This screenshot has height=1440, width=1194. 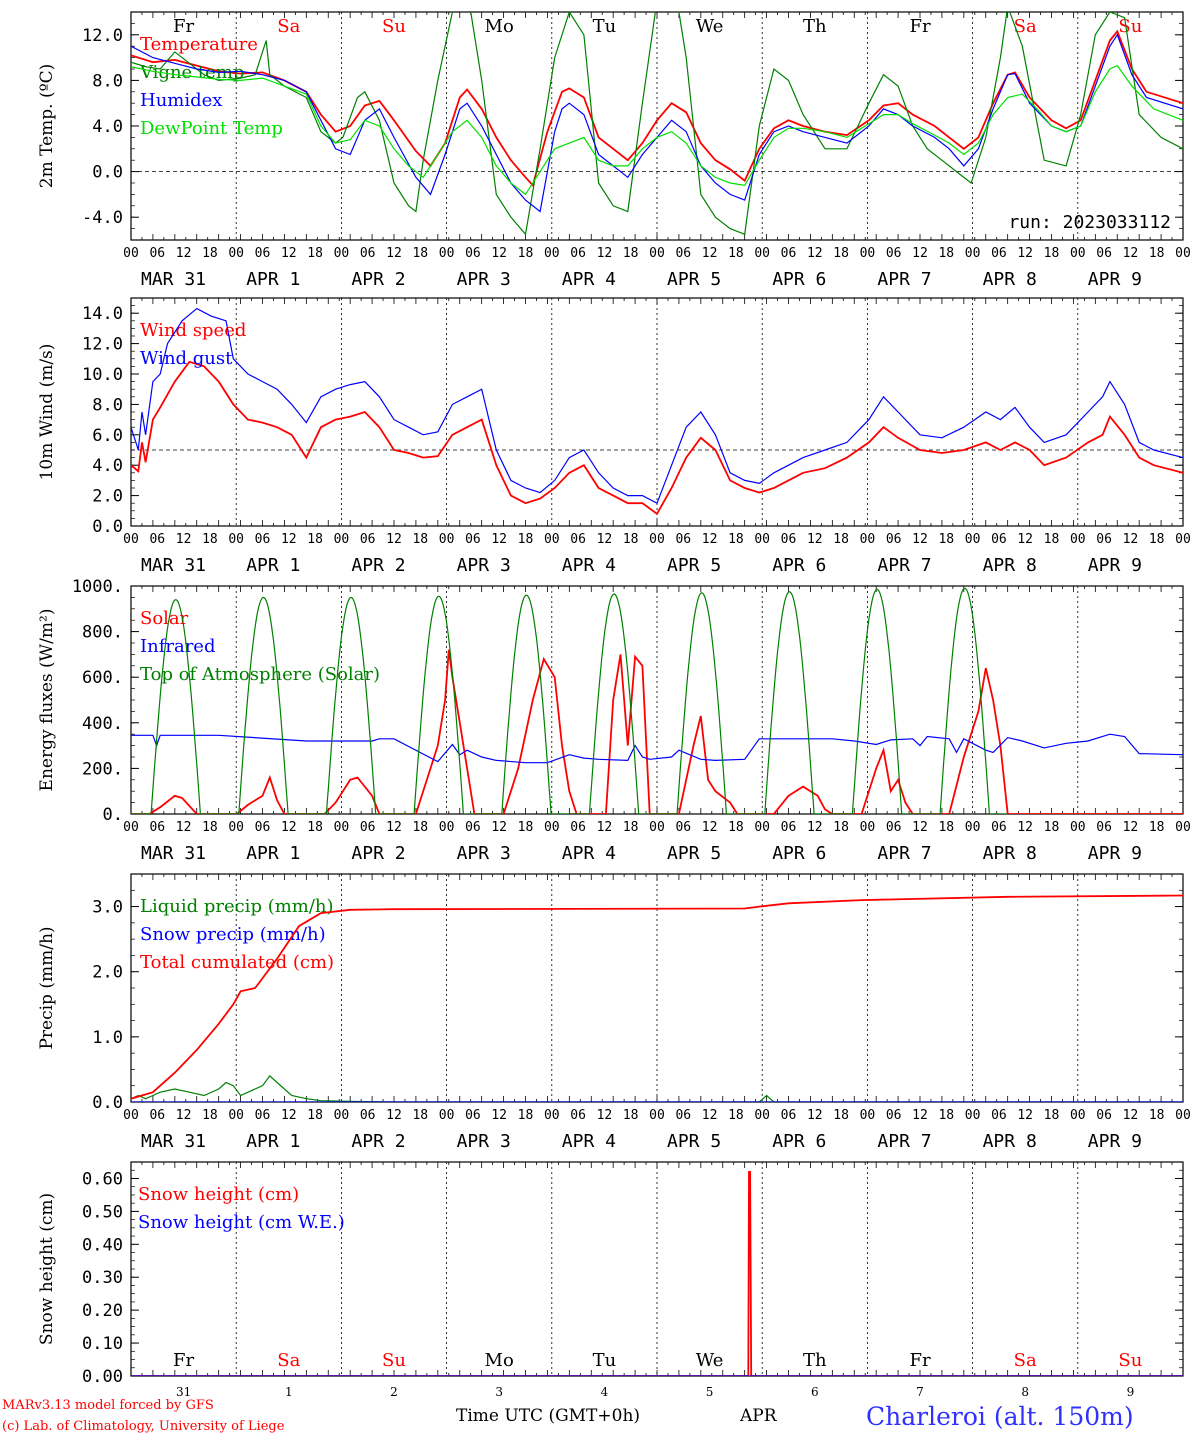 I want to click on energy-y-tick-label: 800., so click(x=102, y=633).